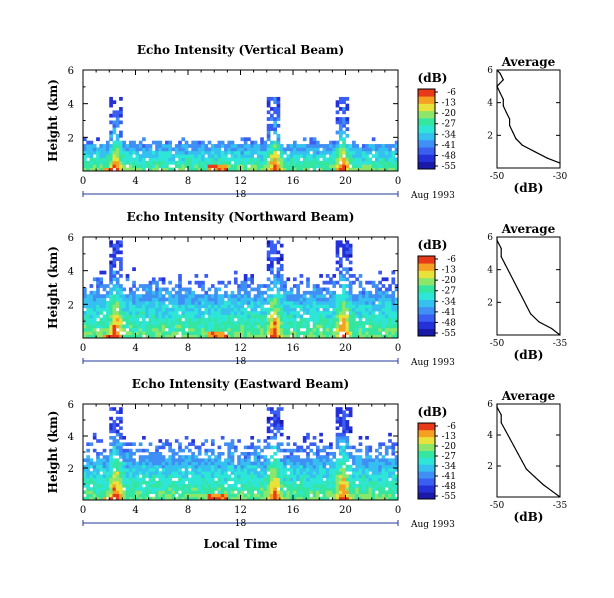 The image size is (614, 598). Describe the element at coordinates (449, 156) in the screenshot. I see `colorbar-tick-label: -48` at that location.